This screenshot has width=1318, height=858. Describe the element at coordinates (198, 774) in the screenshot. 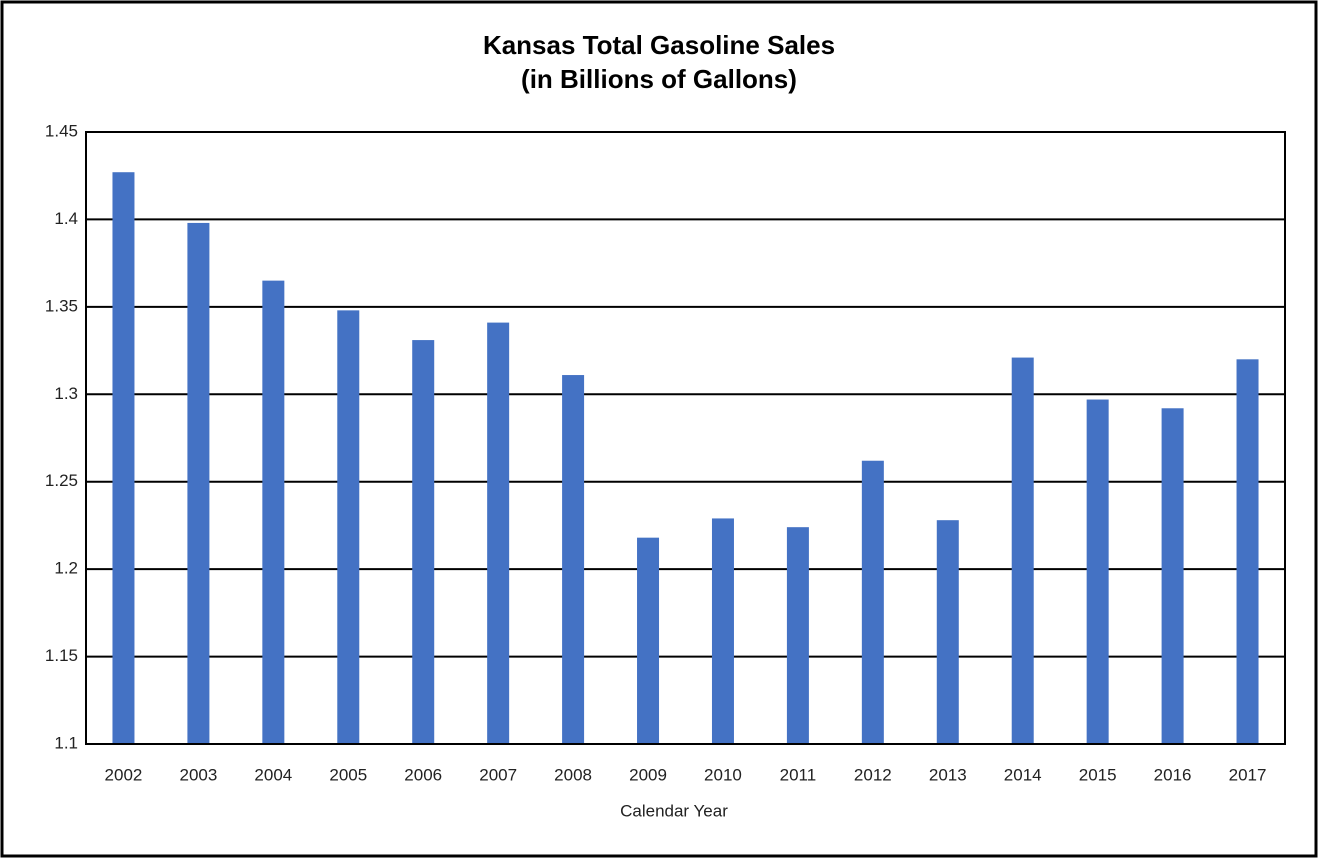

I see `x-tick-label: 2003` at that location.